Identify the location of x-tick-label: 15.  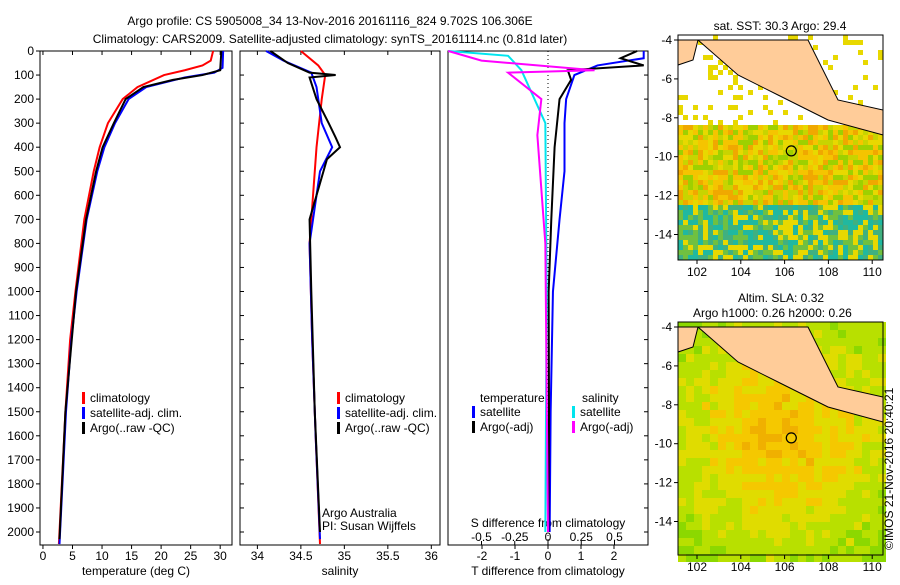
(132, 556).